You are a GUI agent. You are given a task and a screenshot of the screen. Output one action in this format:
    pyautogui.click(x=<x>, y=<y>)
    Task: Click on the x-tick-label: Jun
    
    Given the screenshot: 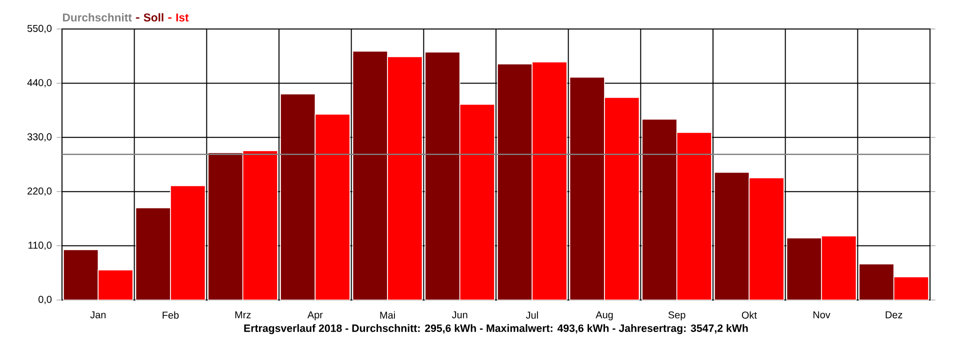 What is the action you would take?
    pyautogui.click(x=460, y=314)
    